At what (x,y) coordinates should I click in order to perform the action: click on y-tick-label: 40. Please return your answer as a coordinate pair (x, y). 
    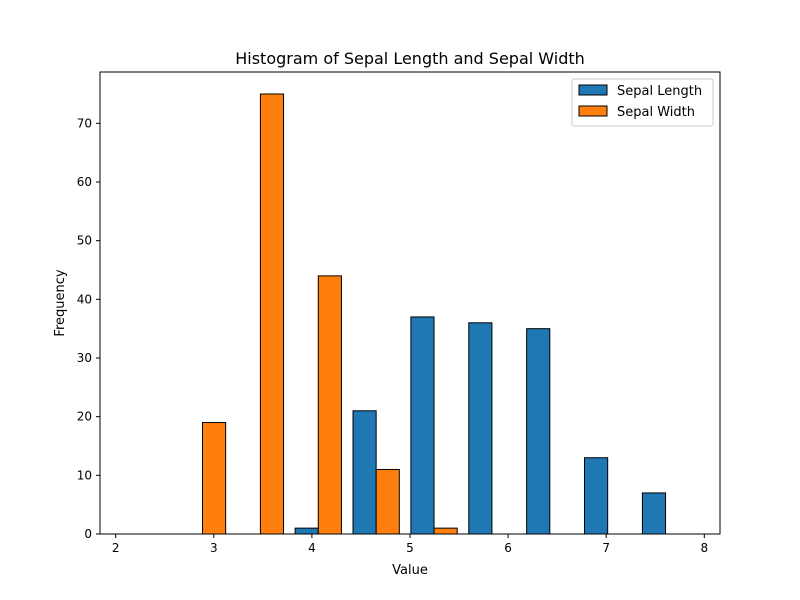
    Looking at the image, I should click on (84, 299).